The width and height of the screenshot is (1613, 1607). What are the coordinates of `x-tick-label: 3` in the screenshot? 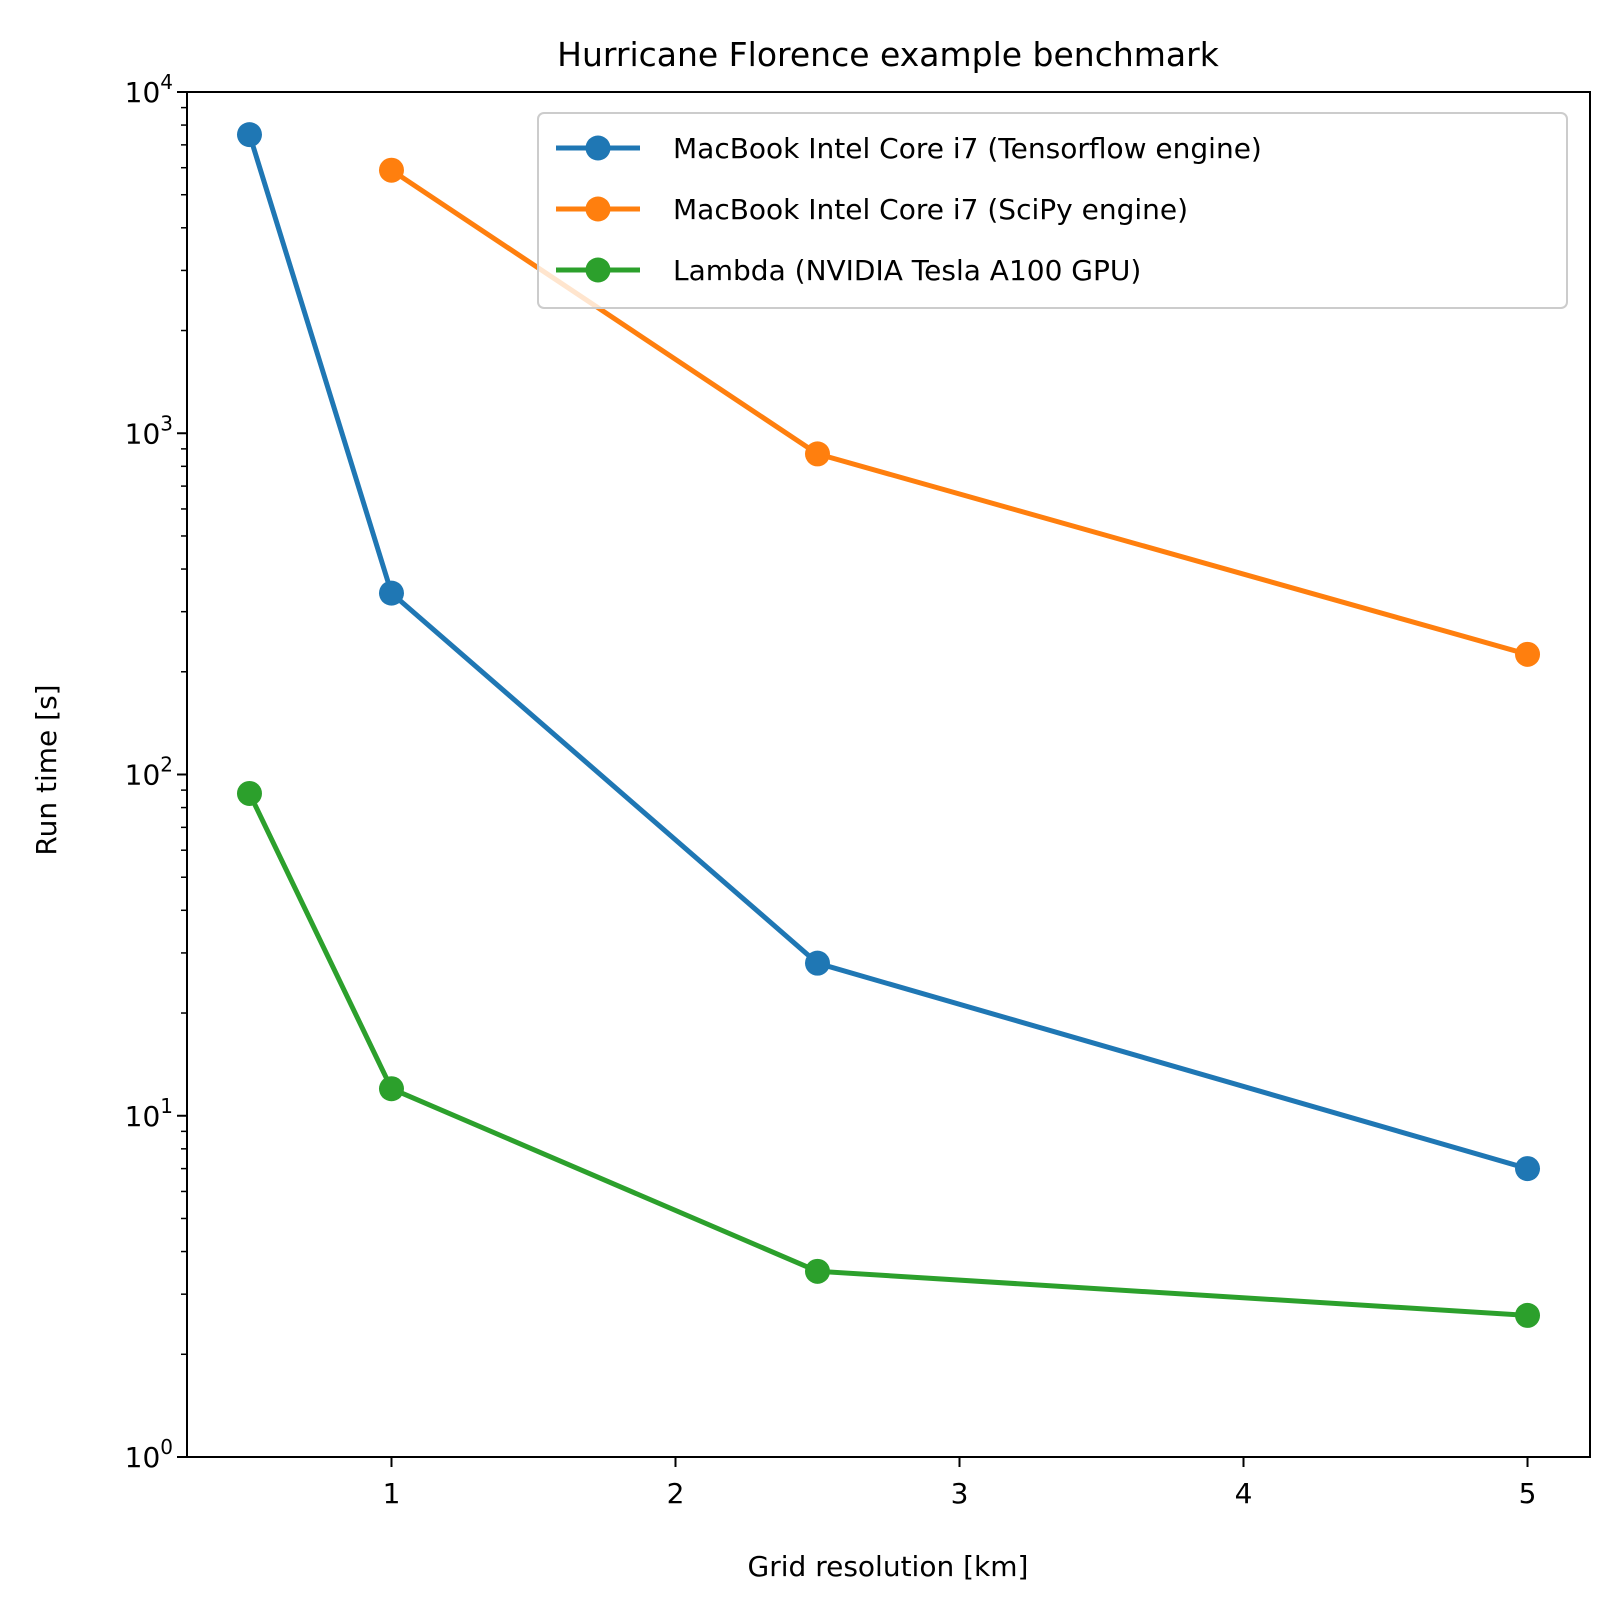 It's located at (960, 1493).